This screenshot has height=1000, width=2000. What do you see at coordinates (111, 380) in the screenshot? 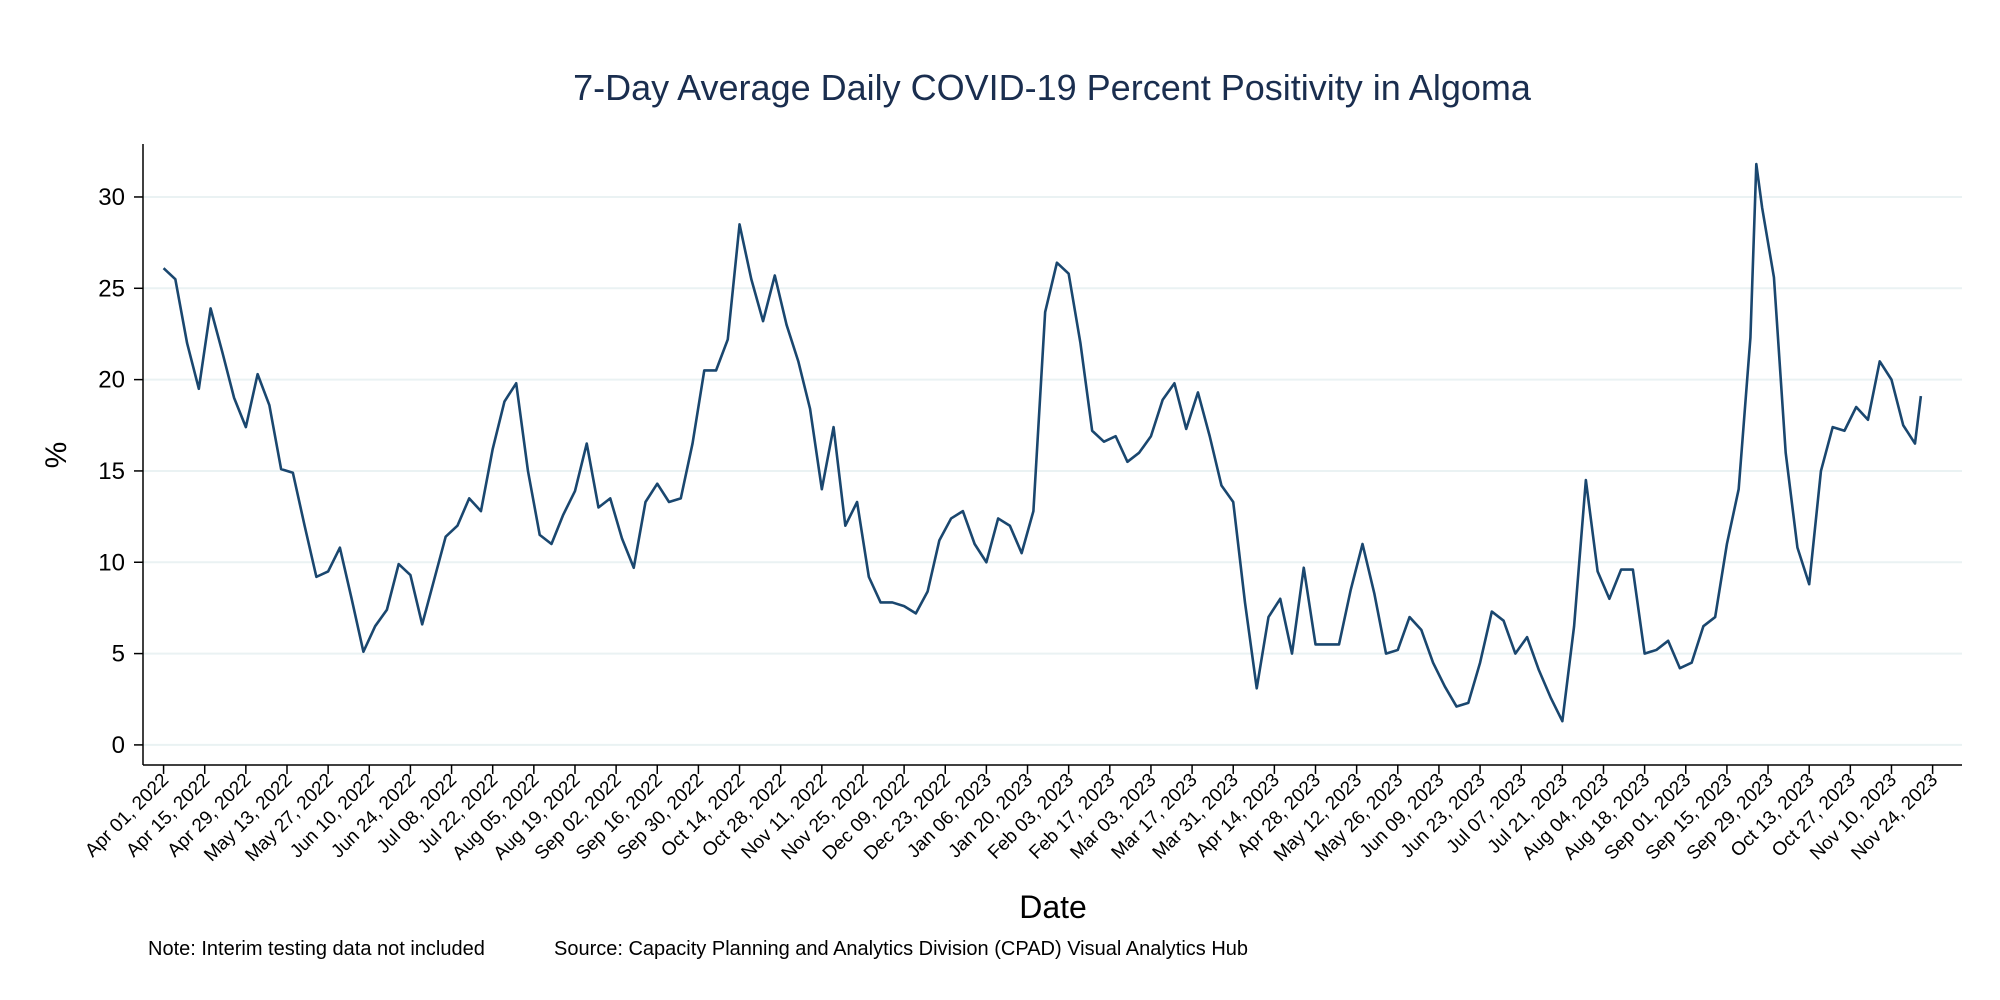
I see `y-tick-label: 20` at bounding box center [111, 380].